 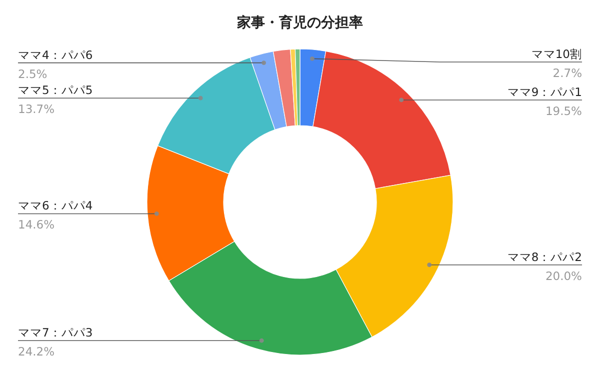 What do you see at coordinates (36, 109) in the screenshot?
I see `data-label: 13.7%` at bounding box center [36, 109].